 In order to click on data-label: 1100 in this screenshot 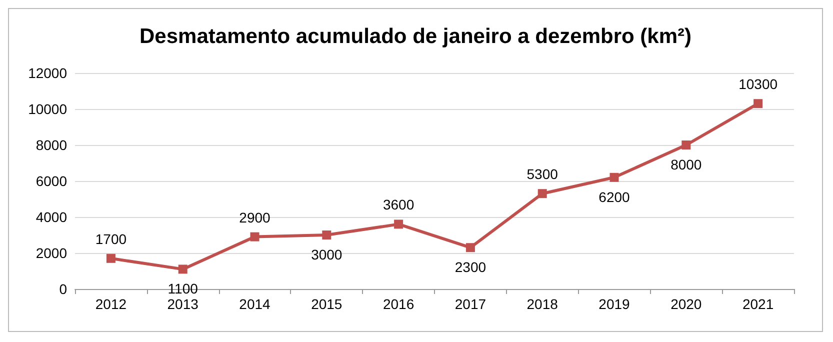, I will do `click(183, 288)`.